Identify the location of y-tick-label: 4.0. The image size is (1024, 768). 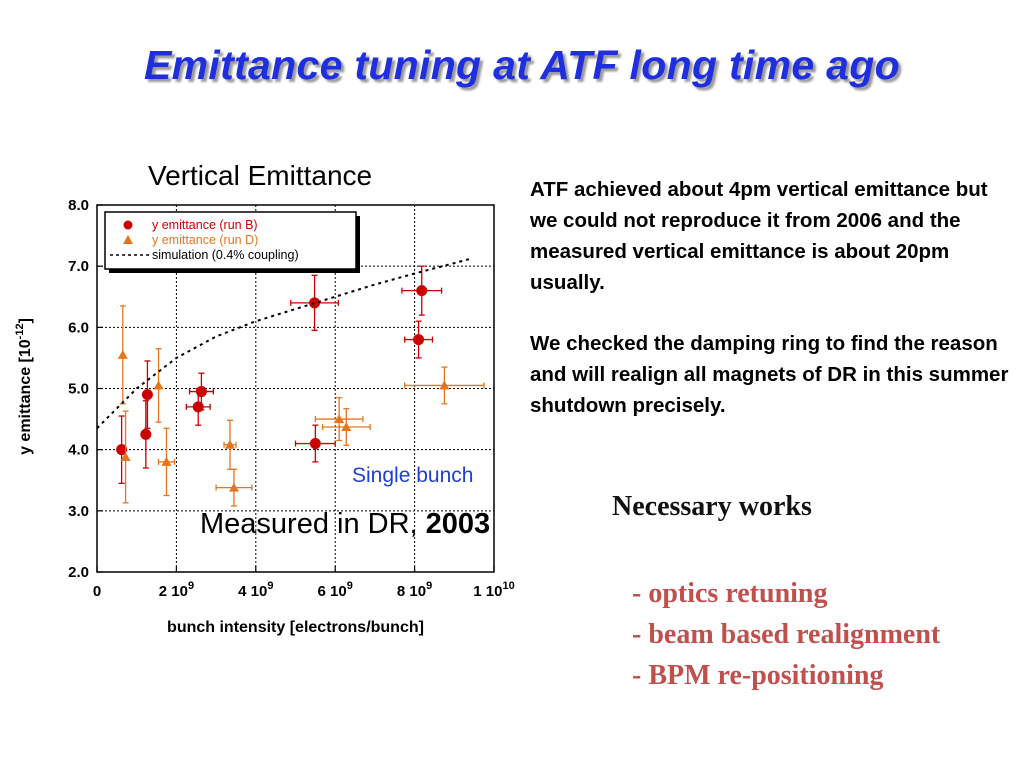
(78, 450).